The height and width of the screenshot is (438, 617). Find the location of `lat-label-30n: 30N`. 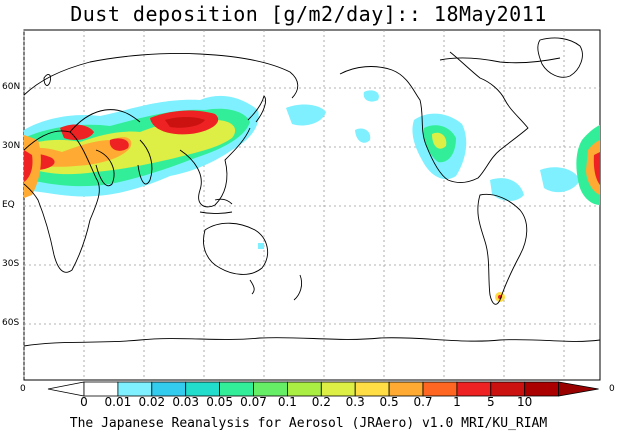

lat-label-30n: 30N is located at coordinates (11, 146).